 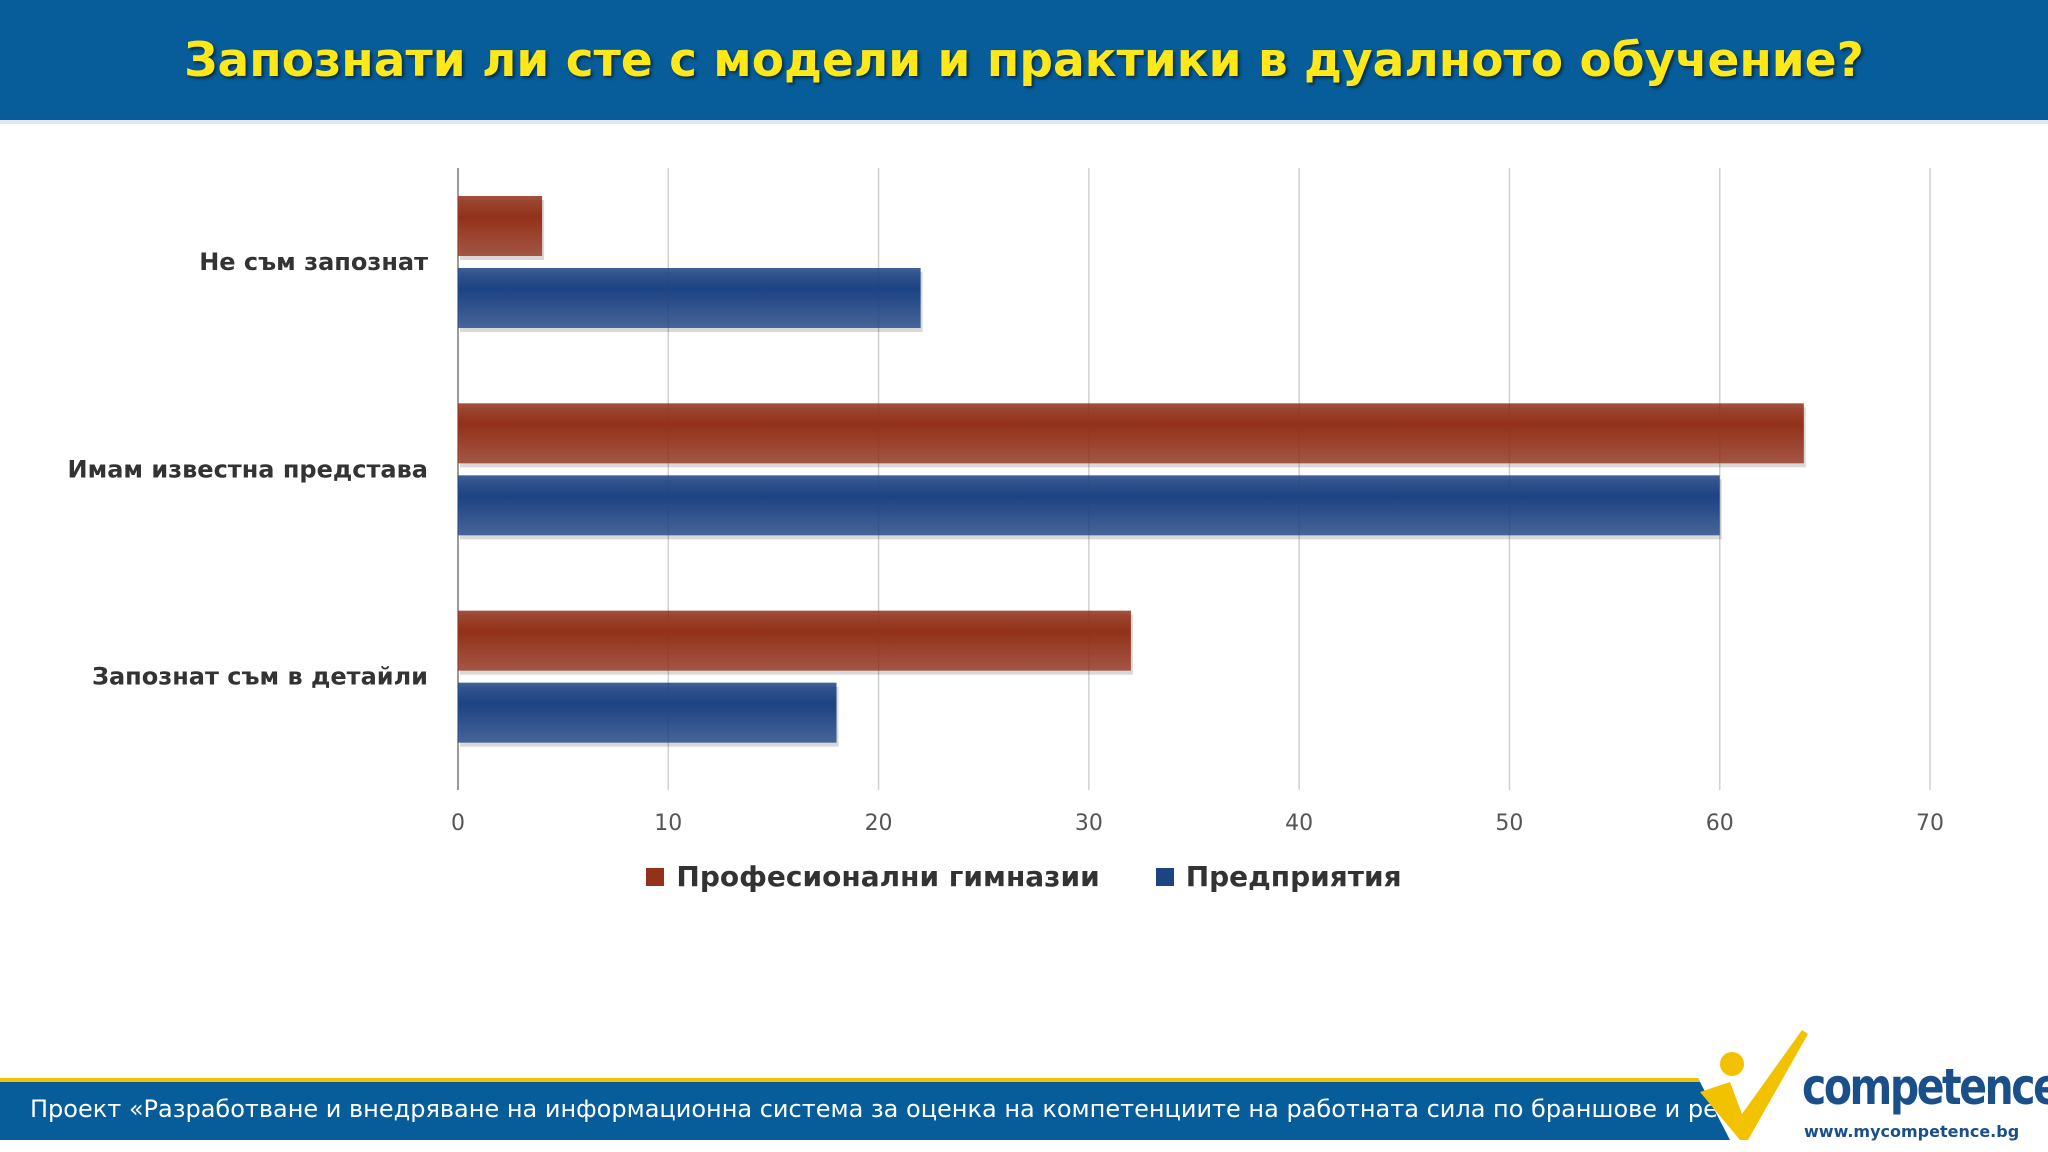 I want to click on competence-logo: competence www.mycompetence.bg, so click(x=1869, y=1086).